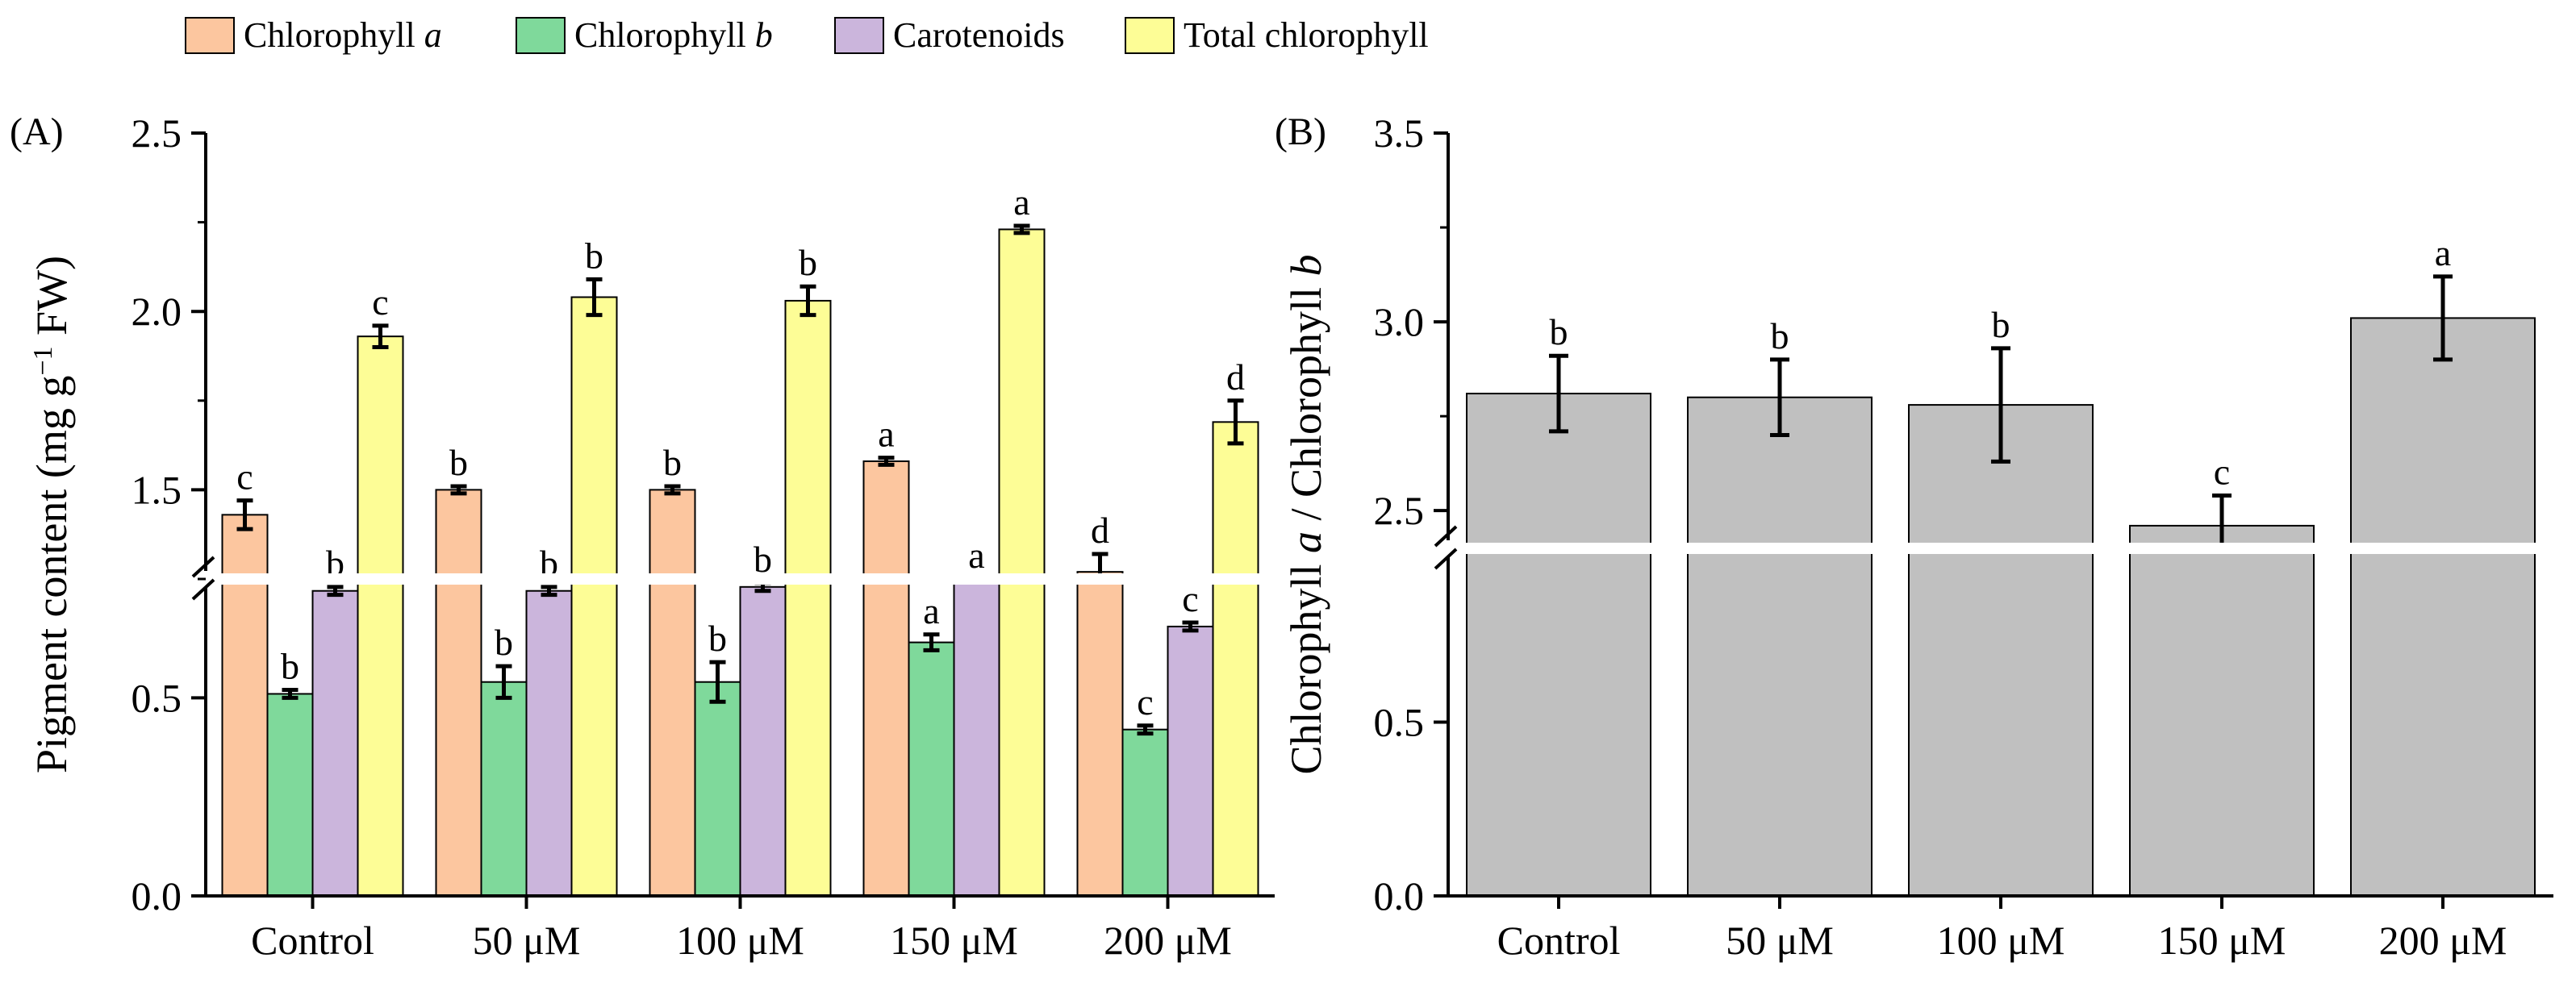 Image resolution: width=2576 pixels, height=983 pixels. I want to click on bar-p0-s3-c4, so click(1235, 659).